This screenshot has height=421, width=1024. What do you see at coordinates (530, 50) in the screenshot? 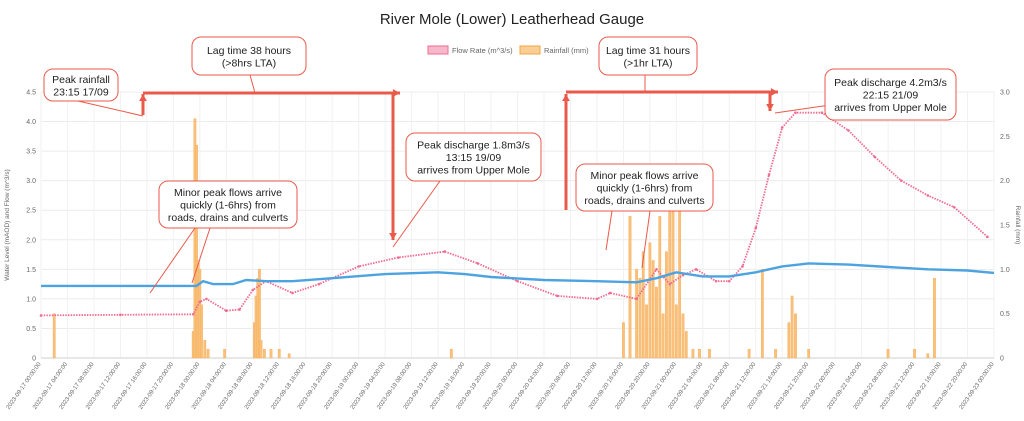
I see `legend-swatch` at bounding box center [530, 50].